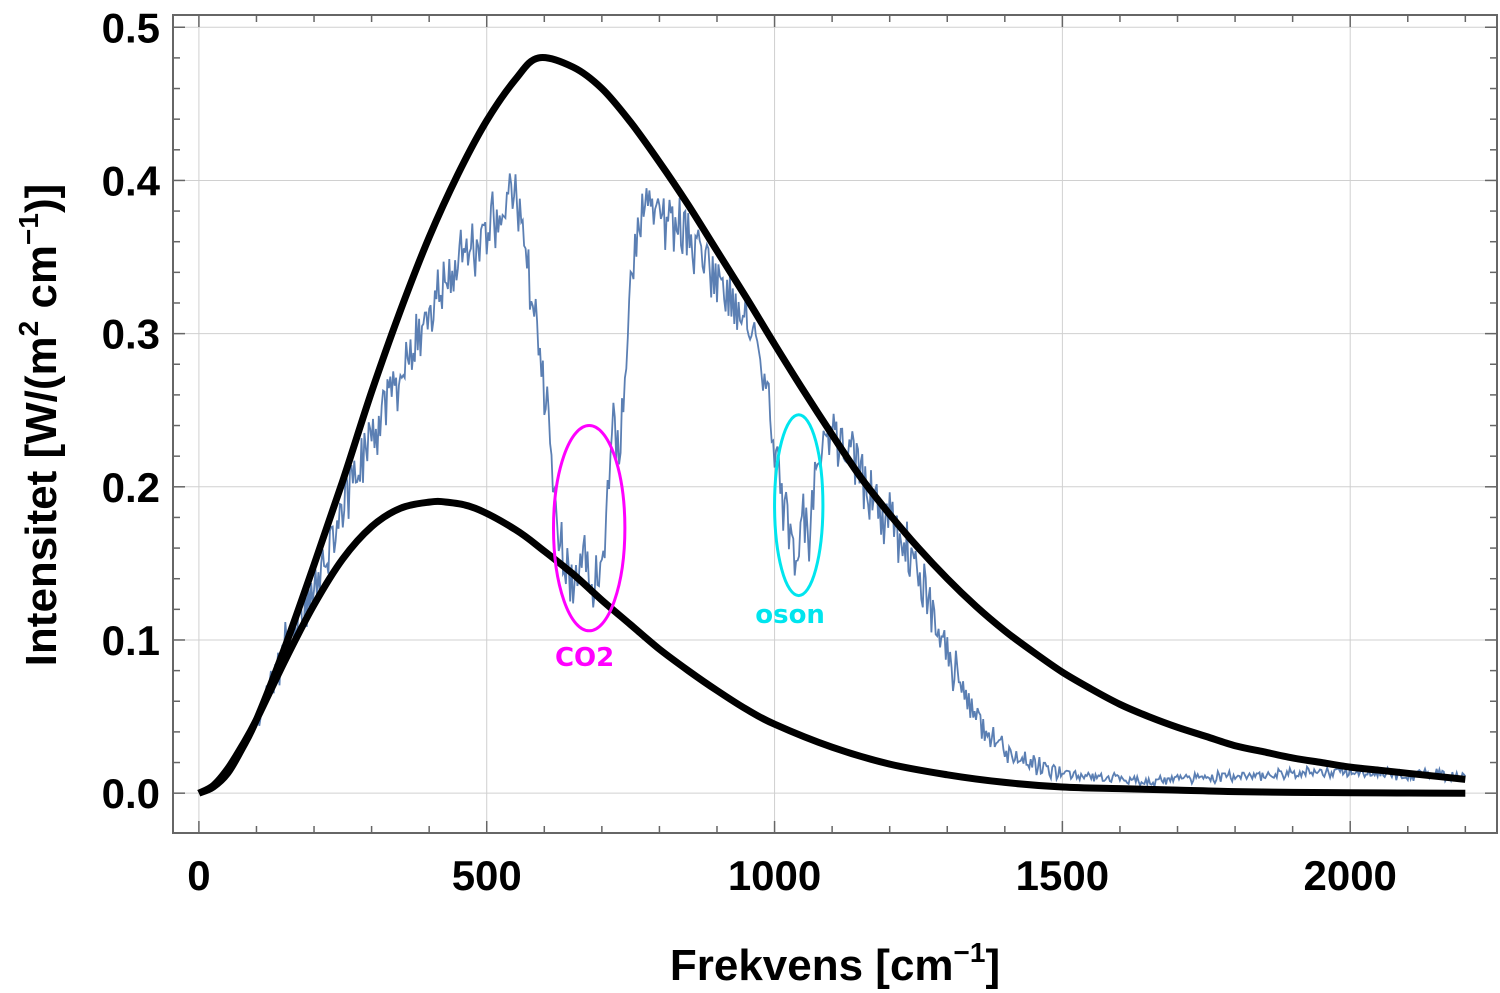  What do you see at coordinates (131, 640) in the screenshot?
I see `y-tick-label: 0.1` at bounding box center [131, 640].